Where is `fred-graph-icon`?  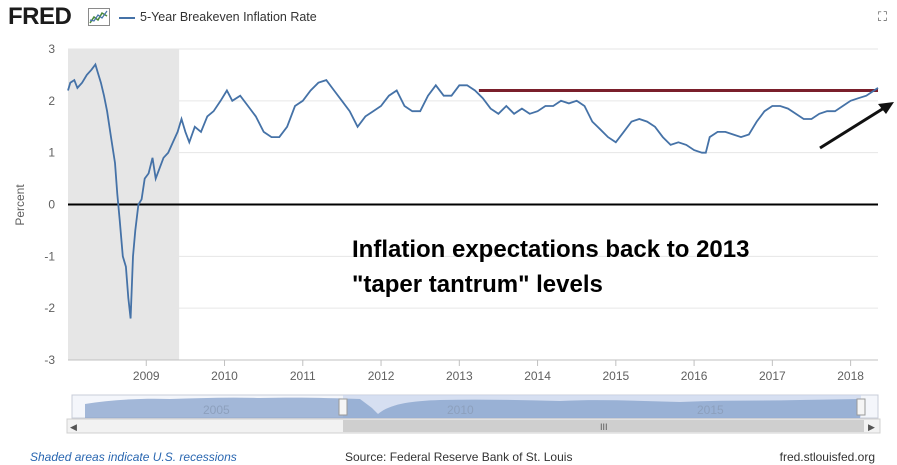 fred-graph-icon is located at coordinates (99, 17).